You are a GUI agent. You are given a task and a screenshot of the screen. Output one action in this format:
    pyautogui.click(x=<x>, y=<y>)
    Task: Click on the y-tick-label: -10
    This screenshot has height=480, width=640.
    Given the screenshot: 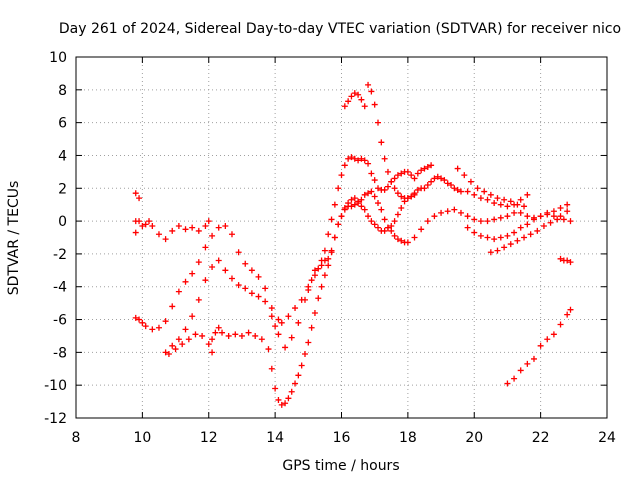 What is the action you would take?
    pyautogui.click(x=55, y=386)
    